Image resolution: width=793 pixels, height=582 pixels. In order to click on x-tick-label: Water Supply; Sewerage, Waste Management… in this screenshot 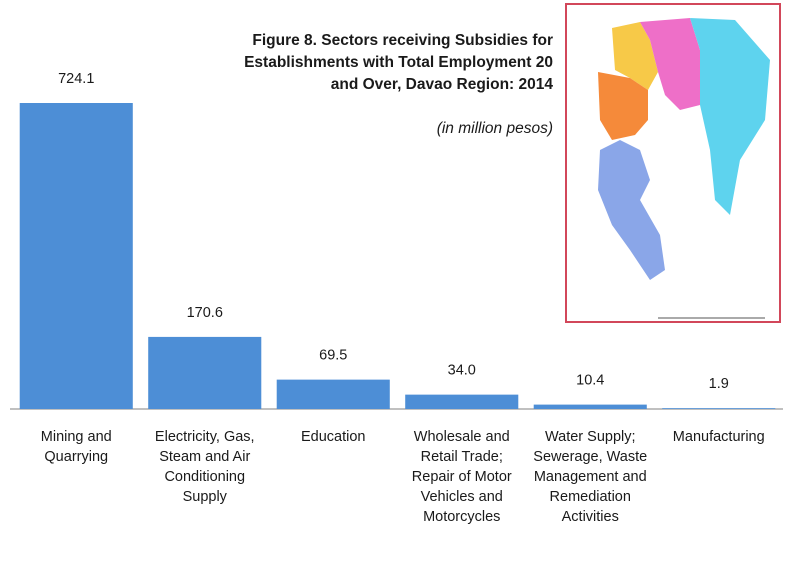, I will do `click(590, 477)`.